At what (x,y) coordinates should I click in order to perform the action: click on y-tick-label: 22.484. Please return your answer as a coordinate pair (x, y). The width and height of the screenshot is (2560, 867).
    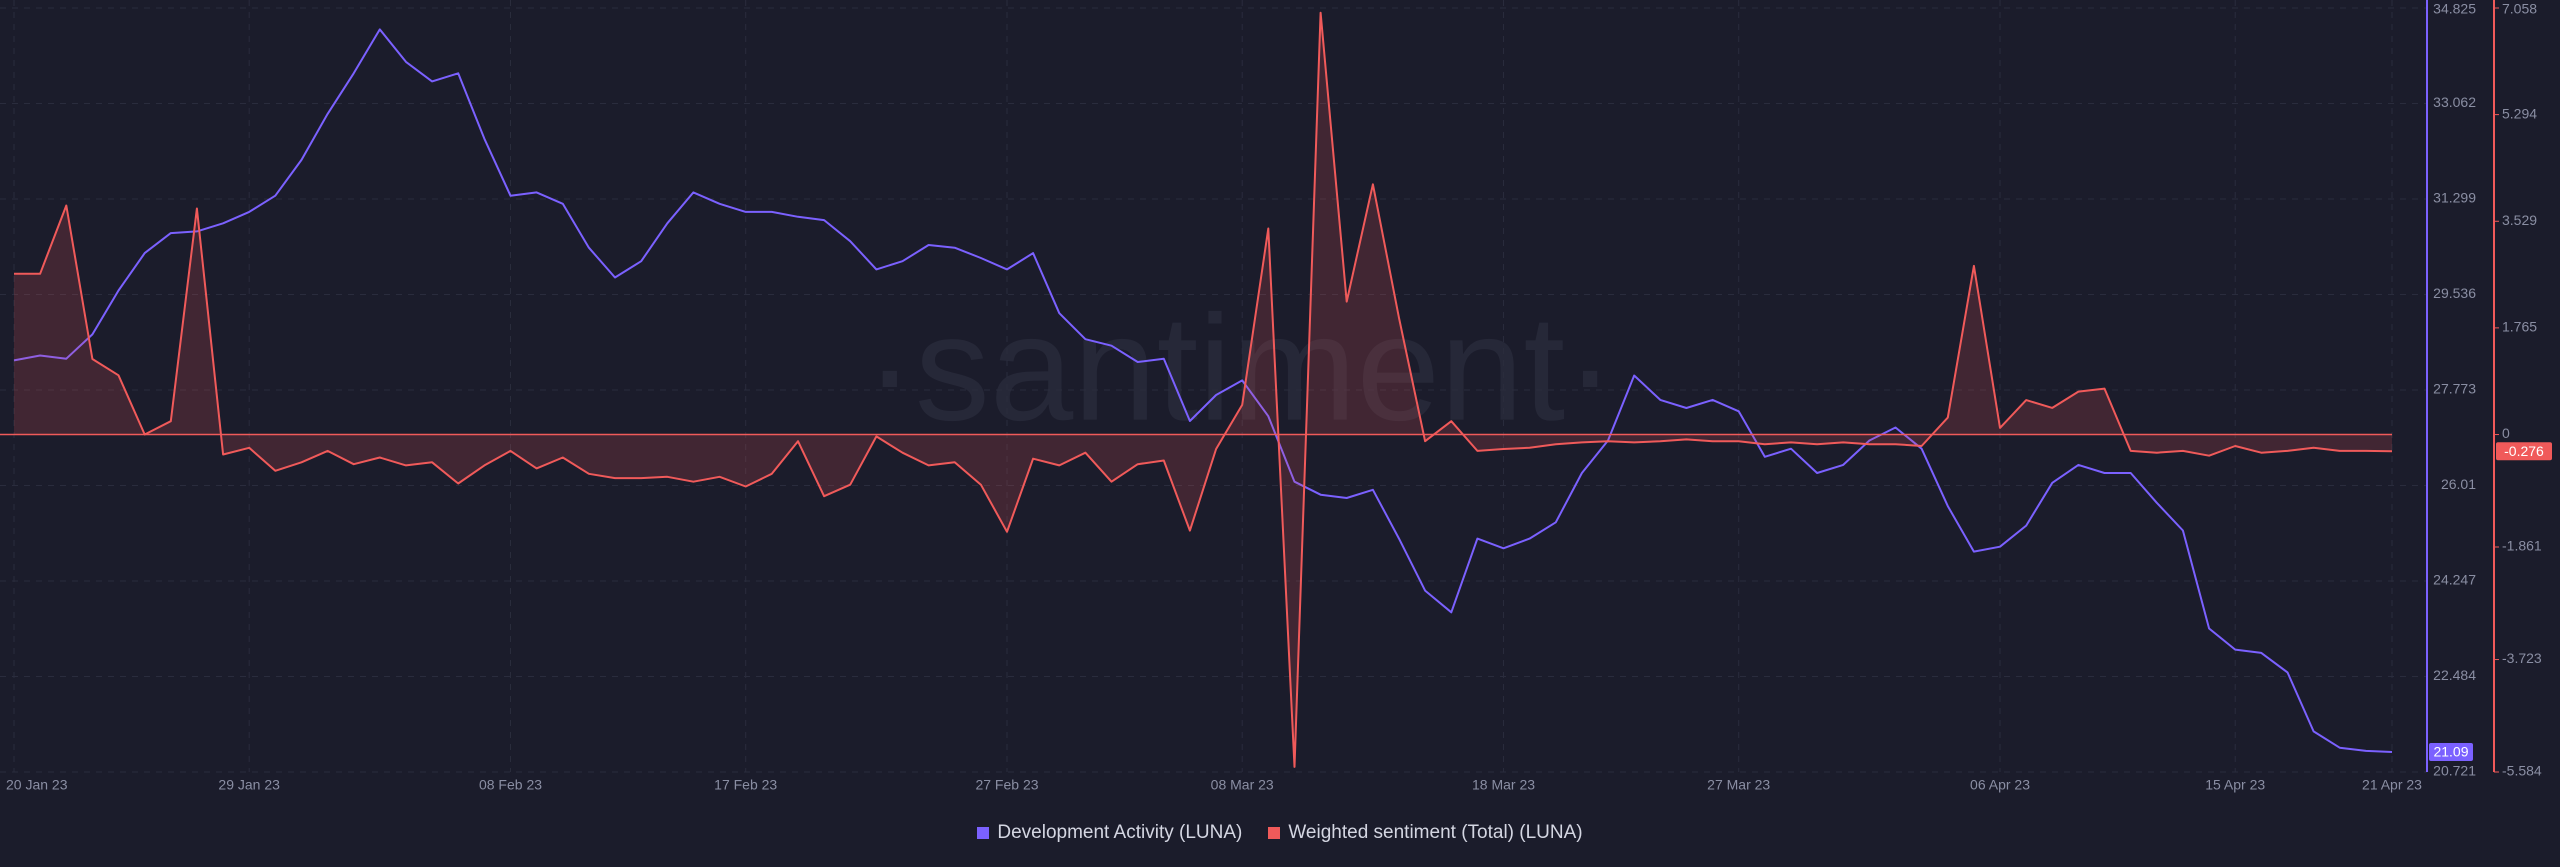
    Looking at the image, I should click on (2454, 675).